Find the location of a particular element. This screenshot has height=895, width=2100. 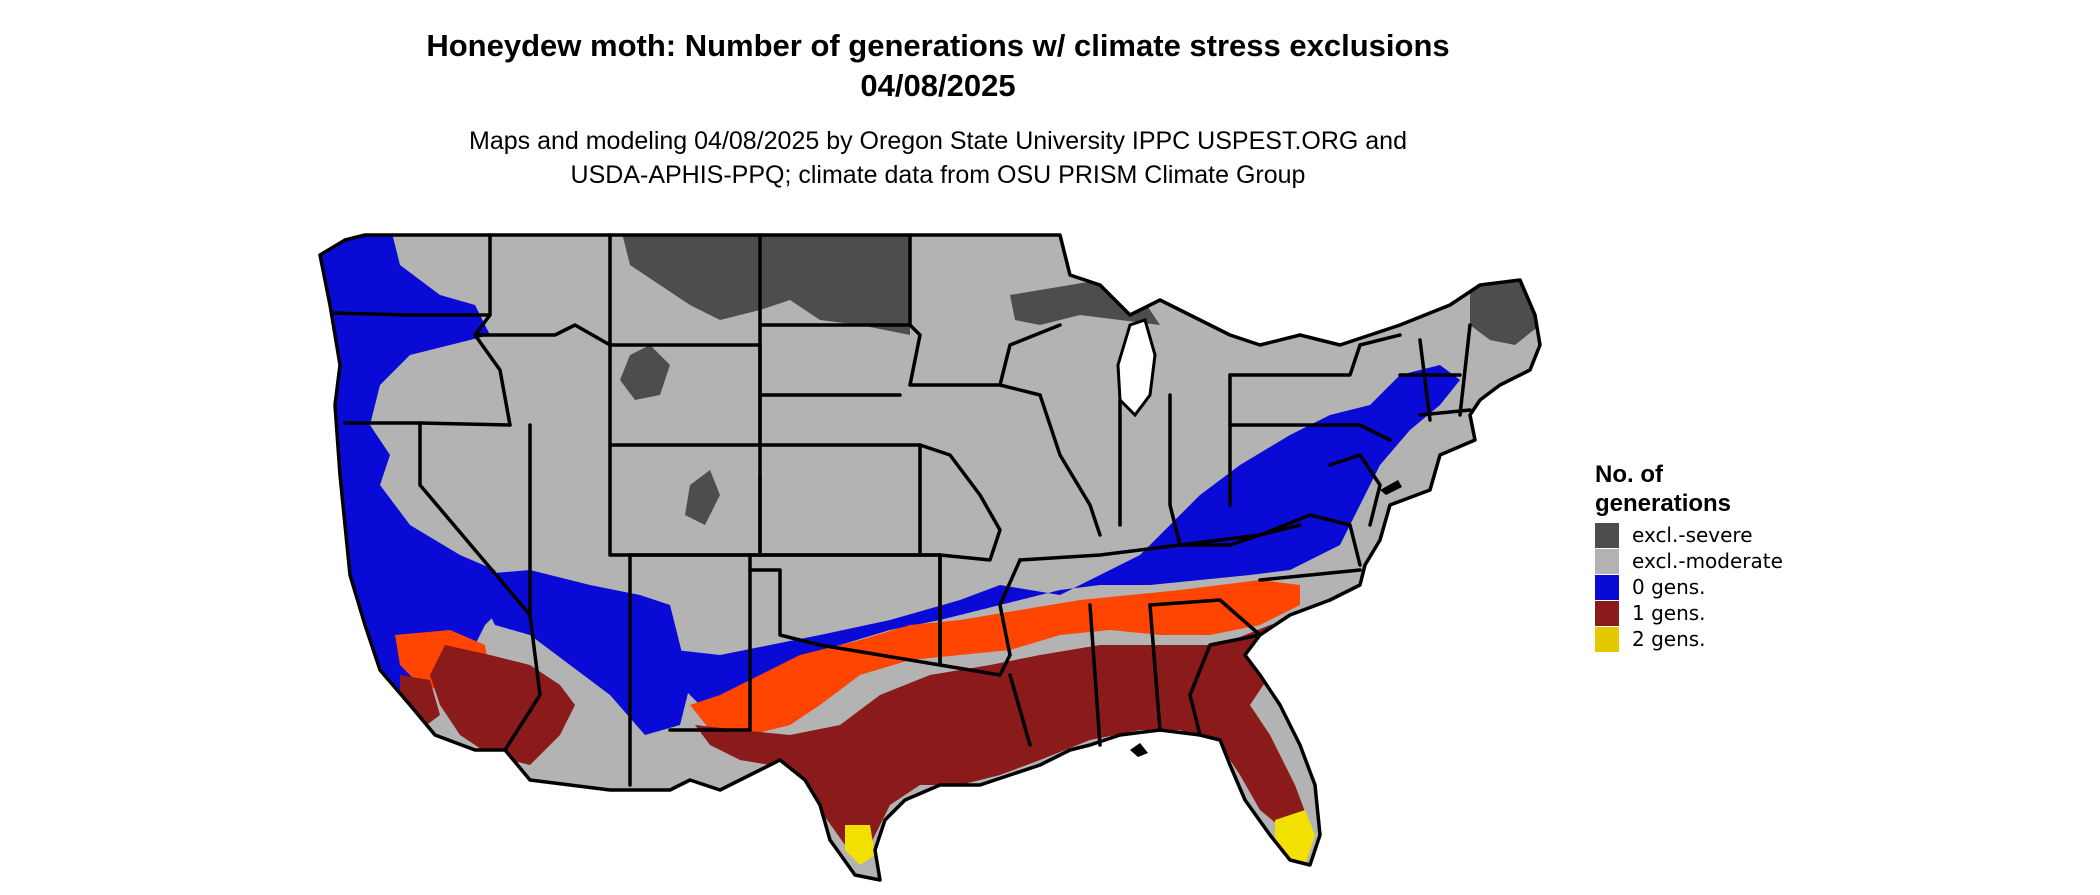

legend-label-1-gens: 1 gens. is located at coordinates (1669, 613).